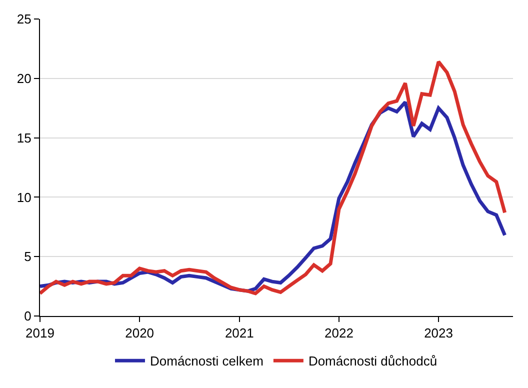 The height and width of the screenshot is (388, 528). What do you see at coordinates (139, 333) in the screenshot?
I see `x-tick-label: 2020` at bounding box center [139, 333].